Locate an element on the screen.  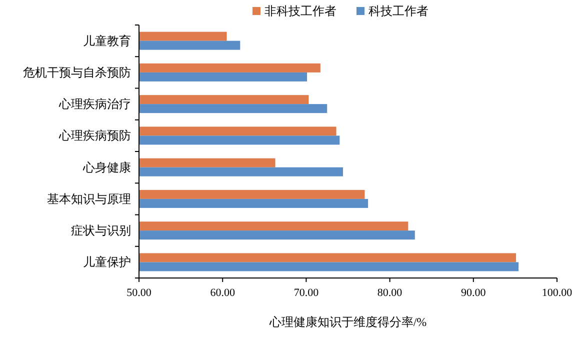
x-tick-label: 100.00 is located at coordinates (557, 293).